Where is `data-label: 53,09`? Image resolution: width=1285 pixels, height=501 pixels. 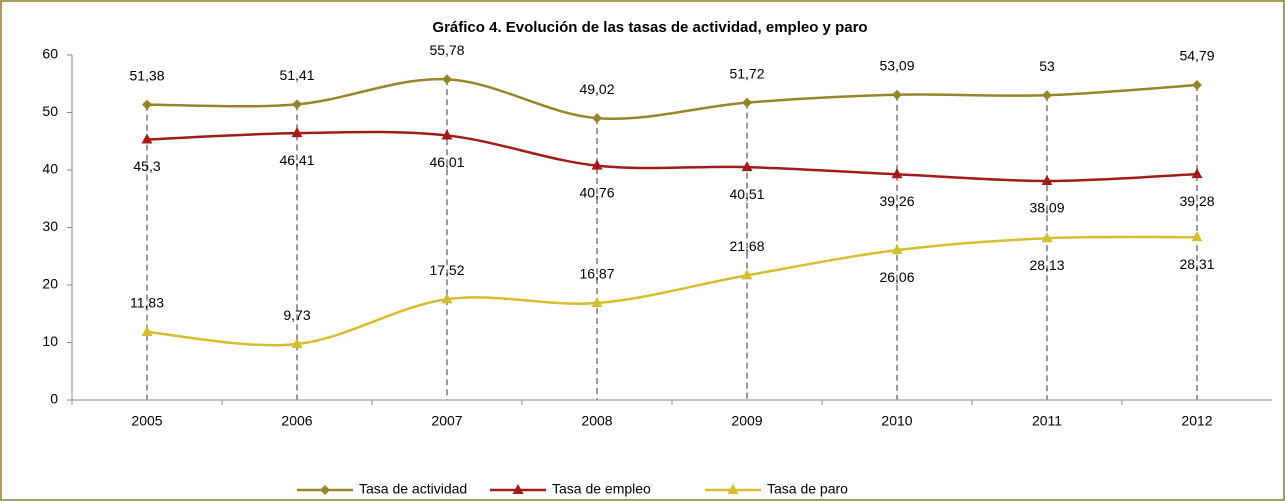
data-label: 53,09 is located at coordinates (896, 65).